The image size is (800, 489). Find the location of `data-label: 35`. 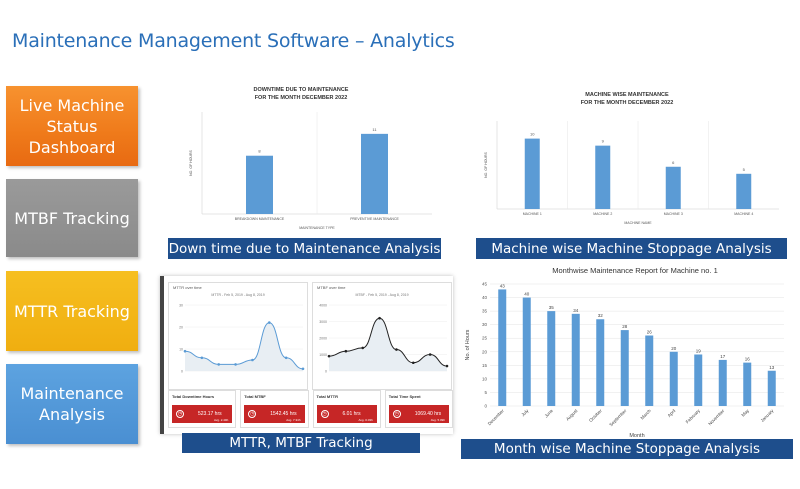

data-label: 35 is located at coordinates (552, 307).